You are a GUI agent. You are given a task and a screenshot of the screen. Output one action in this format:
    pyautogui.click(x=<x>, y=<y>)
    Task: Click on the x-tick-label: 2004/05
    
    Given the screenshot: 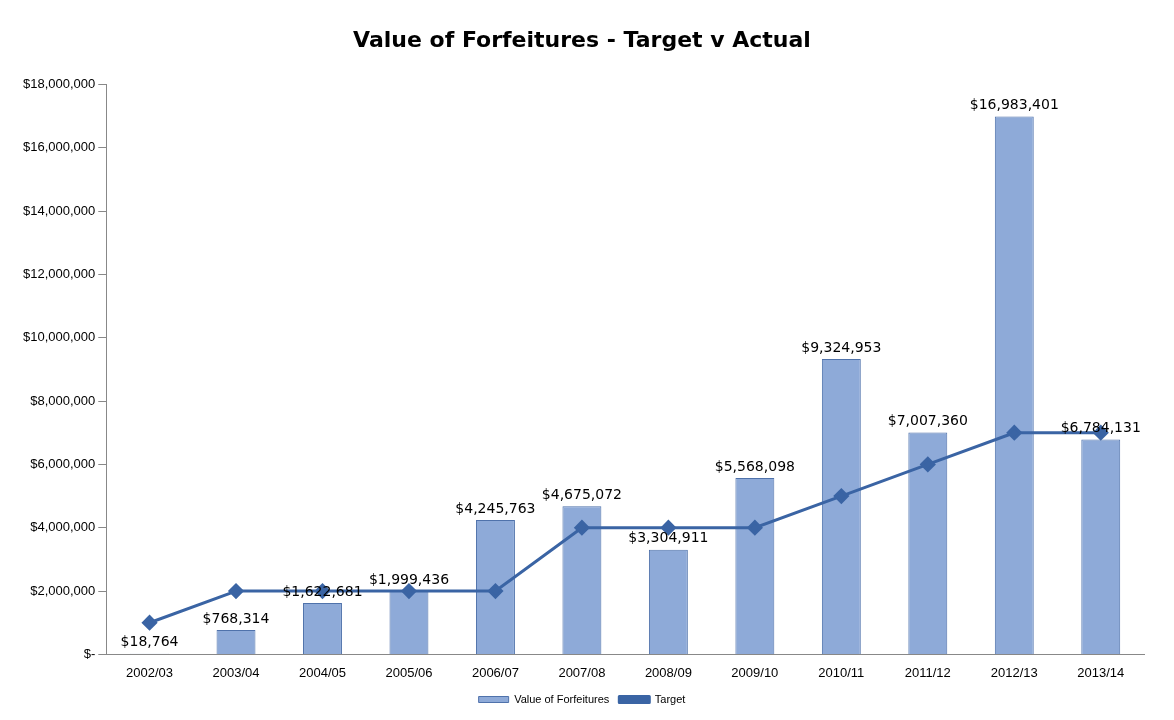 What is the action you would take?
    pyautogui.click(x=322, y=672)
    